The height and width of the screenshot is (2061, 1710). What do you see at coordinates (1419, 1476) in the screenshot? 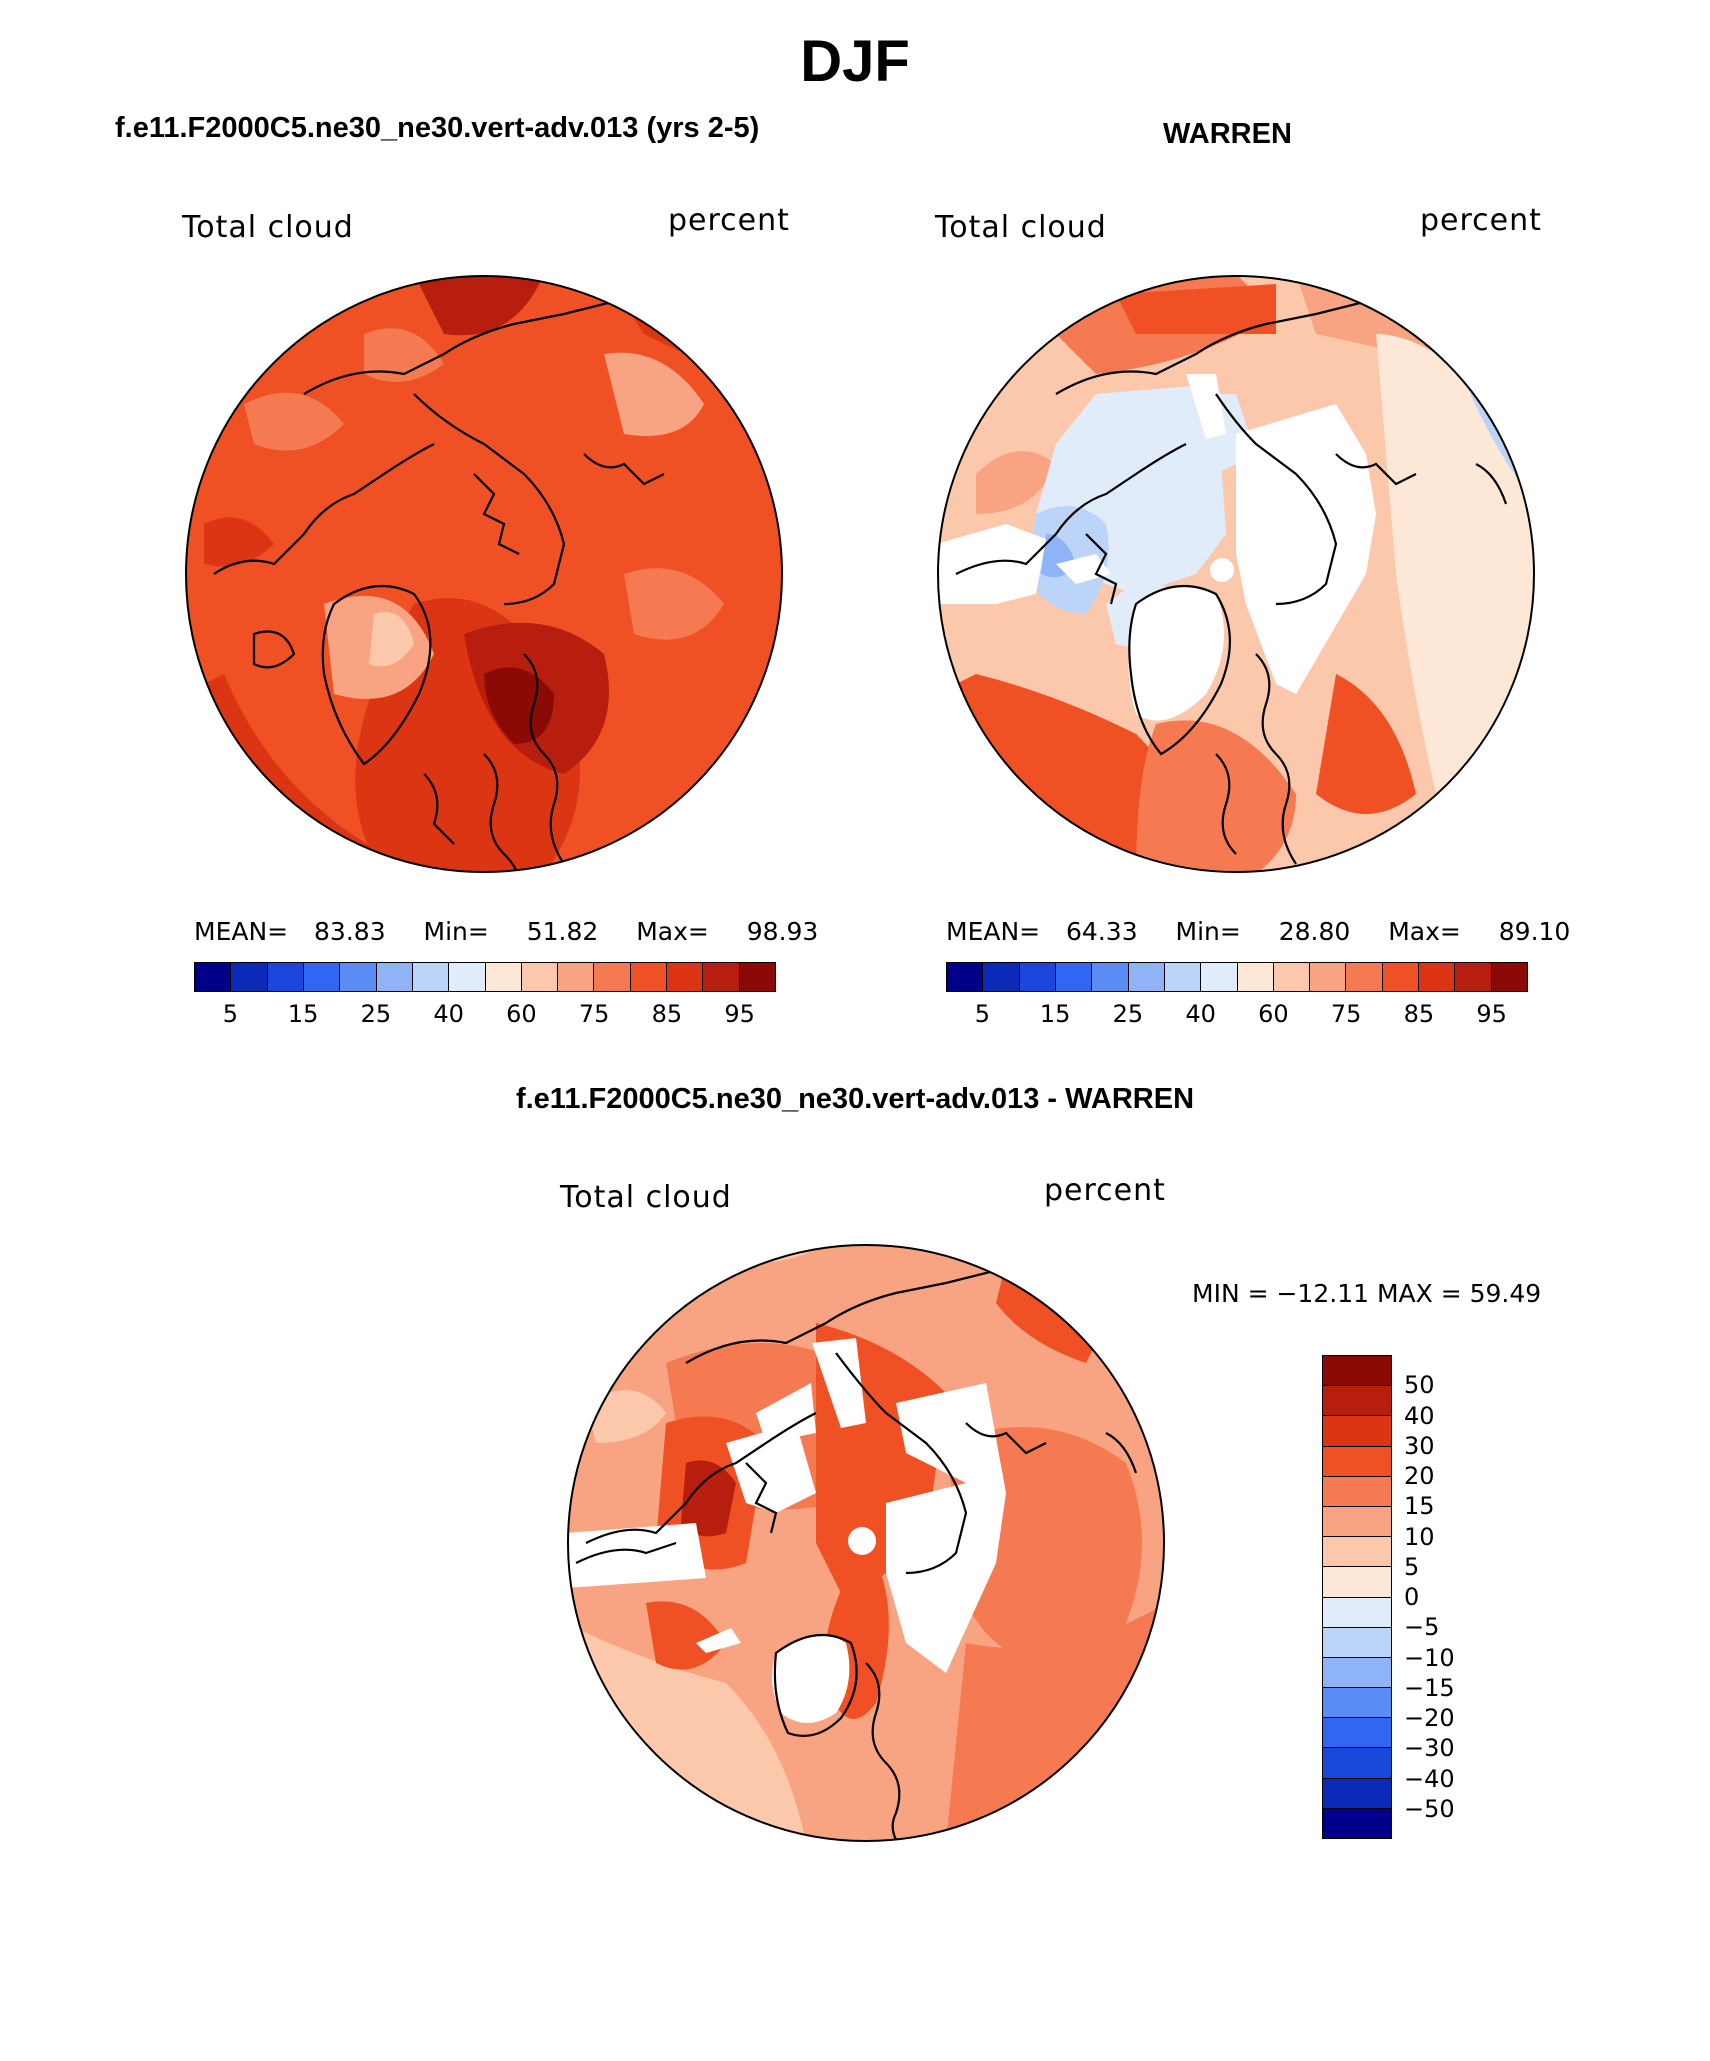
I see `colorbar-tick-label: 20` at bounding box center [1419, 1476].